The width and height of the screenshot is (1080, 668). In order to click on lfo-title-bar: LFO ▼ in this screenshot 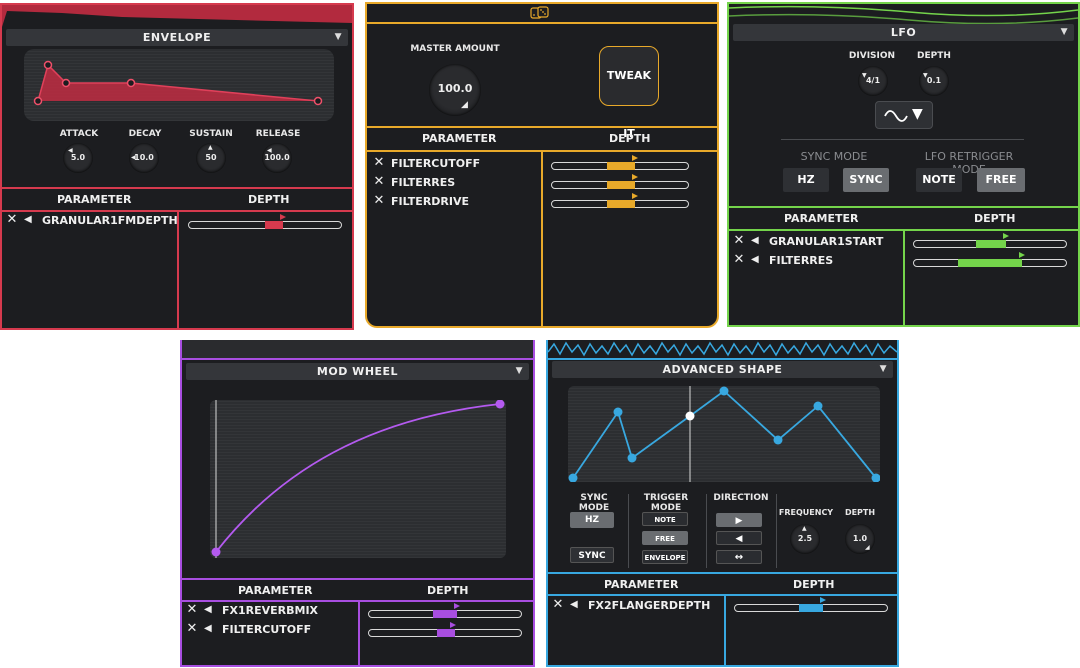, I will do `click(903, 32)`.